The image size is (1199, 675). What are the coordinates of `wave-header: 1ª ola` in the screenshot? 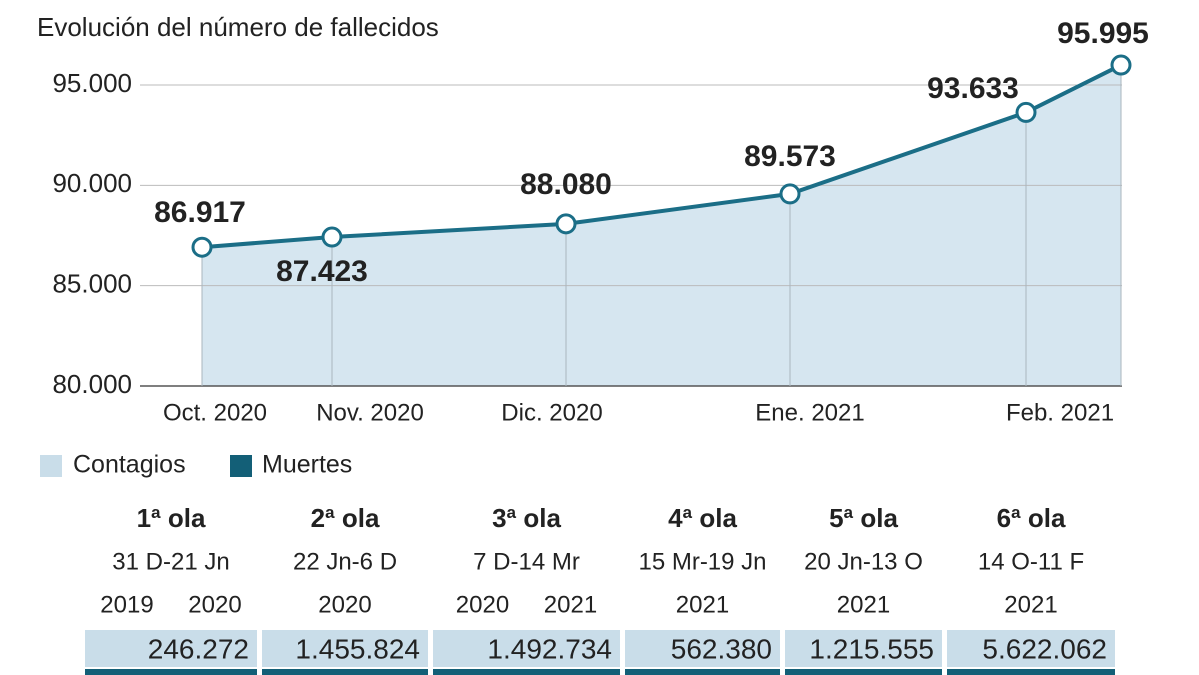 It's located at (171, 518).